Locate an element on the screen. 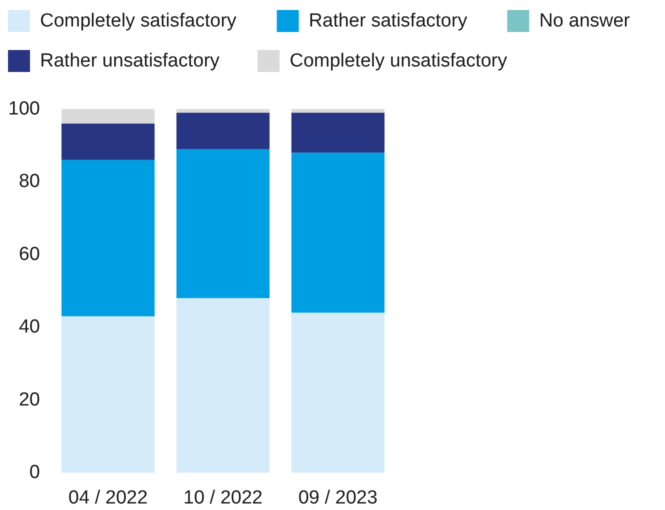 This screenshot has height=510, width=665. x-tick-label: 09 / 2023 is located at coordinates (338, 498).